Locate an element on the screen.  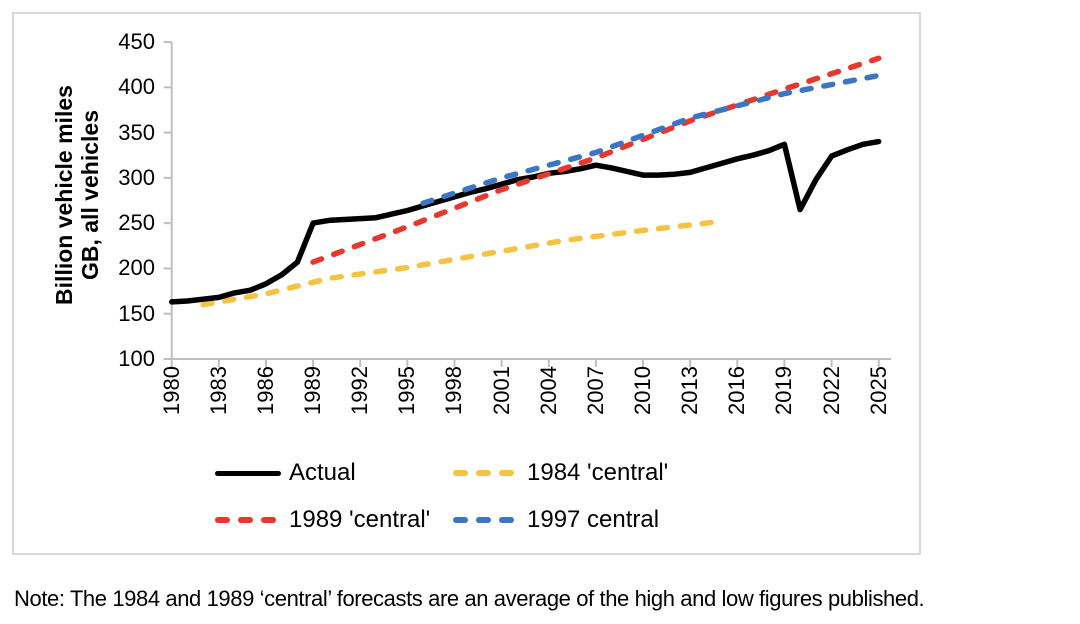
x-tick-label: 2001 is located at coordinates (501, 390).